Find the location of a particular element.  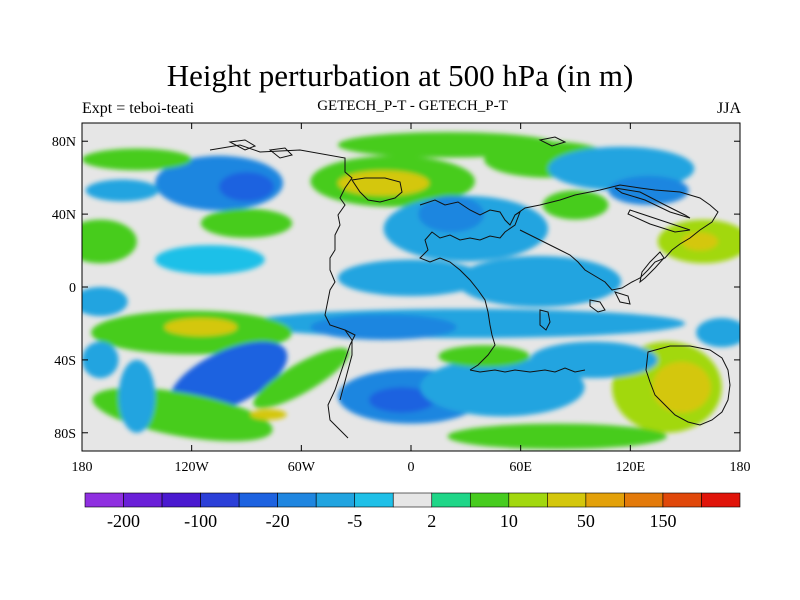

y-tick-label-3: 40S is located at coordinates (65, 361).